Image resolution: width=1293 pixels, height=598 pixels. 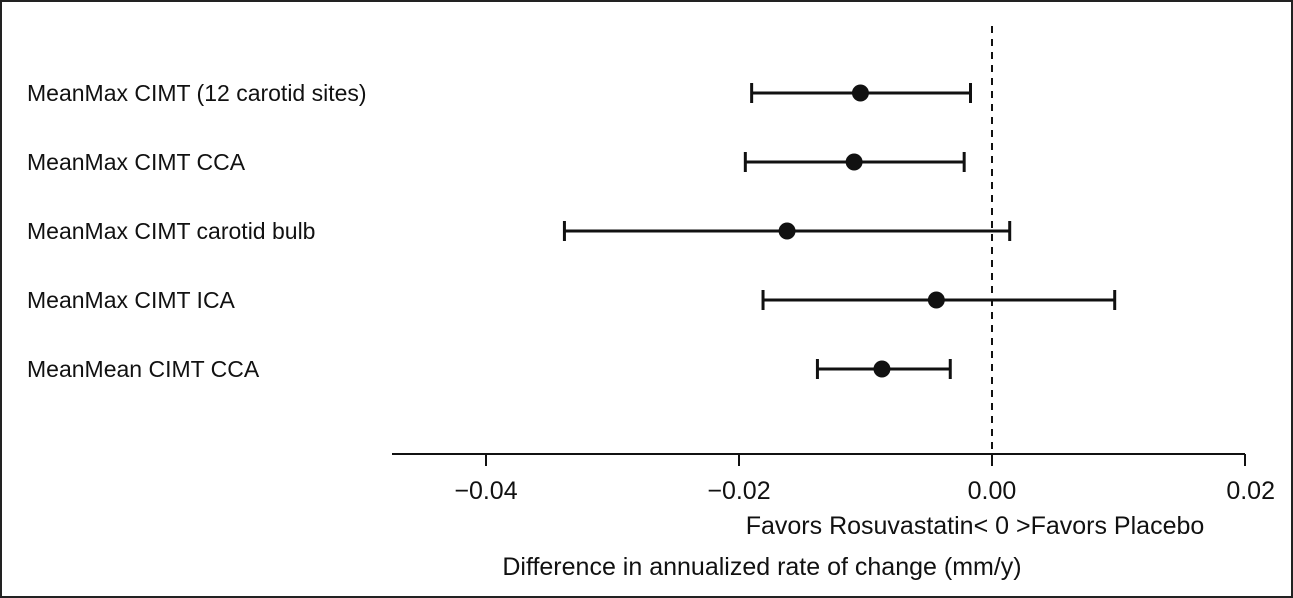 I want to click on row-label: MeanMax CIMT CCA, so click(x=136, y=162).